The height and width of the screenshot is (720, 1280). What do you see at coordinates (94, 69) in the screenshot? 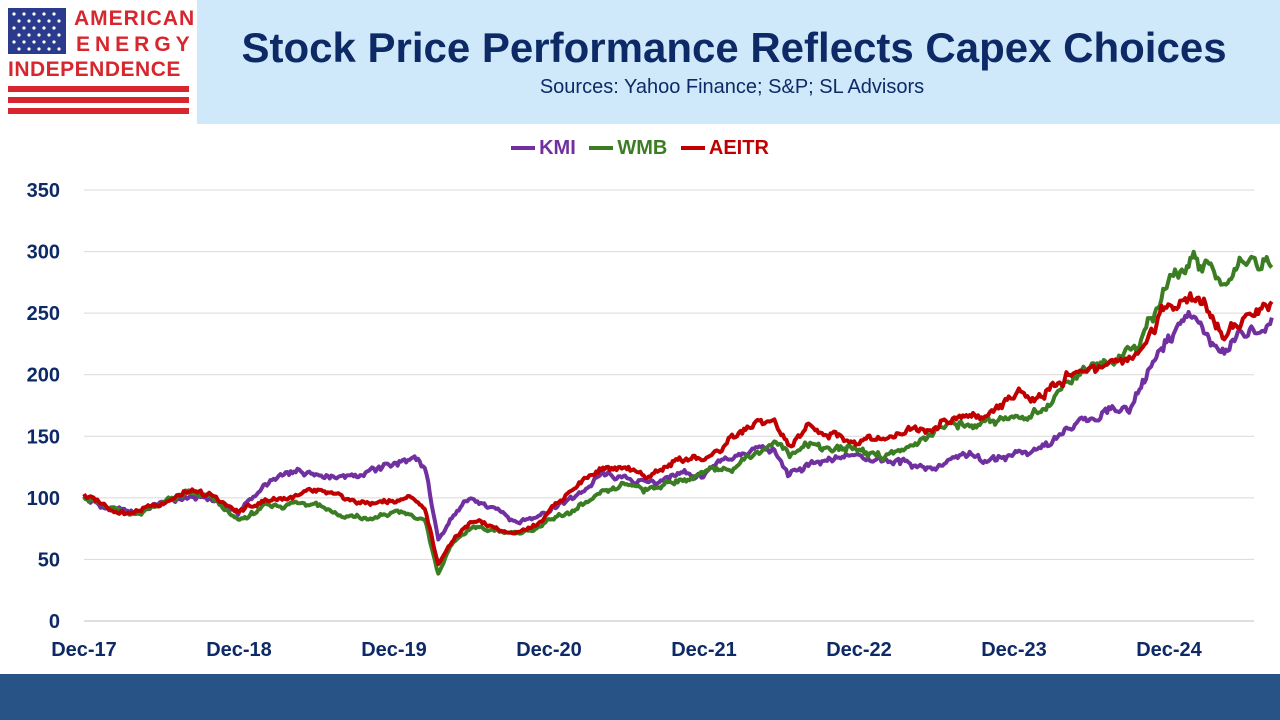
I see `logo-line-3: INDEPENDENCE` at bounding box center [94, 69].